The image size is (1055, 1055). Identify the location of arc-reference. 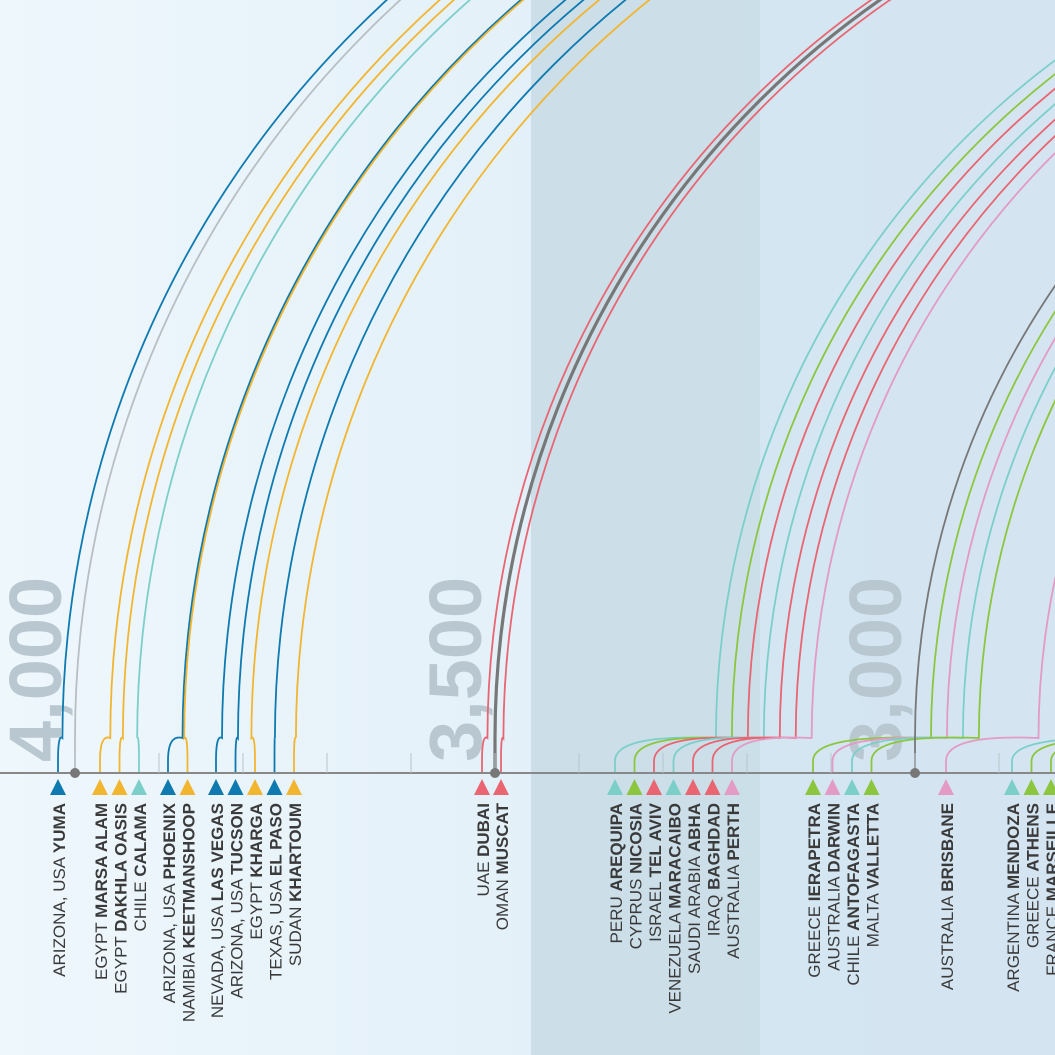
(984, 528).